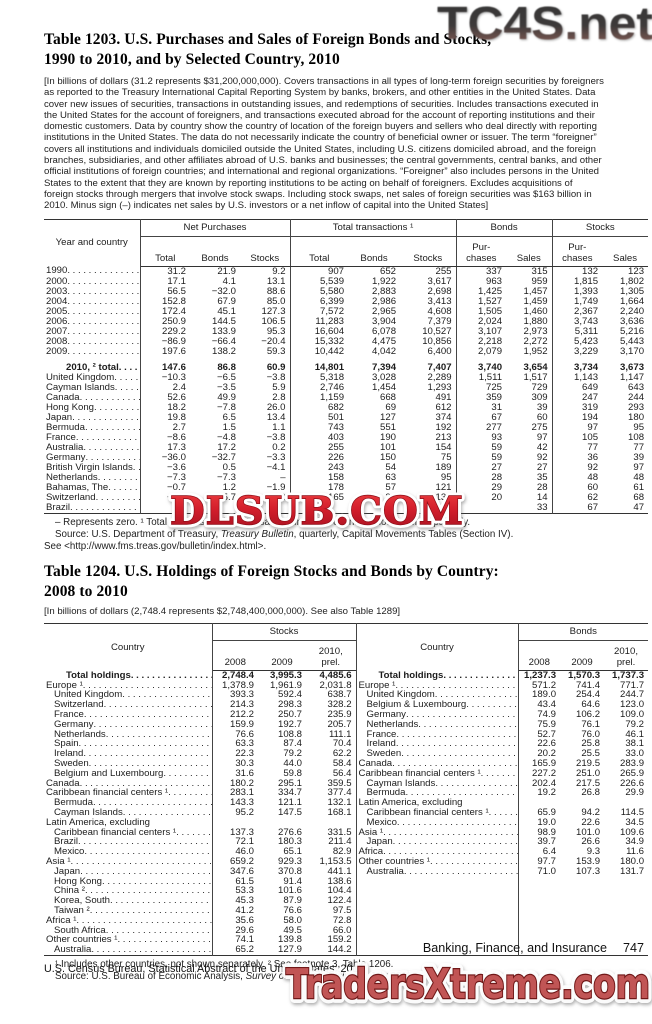 The height and width of the screenshot is (1024, 652). I want to click on cell-value: 87.9, so click(292, 901).